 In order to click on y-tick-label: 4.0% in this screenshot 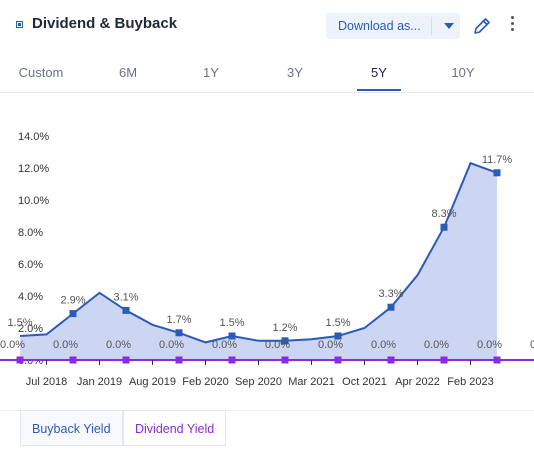, I will do `click(30, 297)`.